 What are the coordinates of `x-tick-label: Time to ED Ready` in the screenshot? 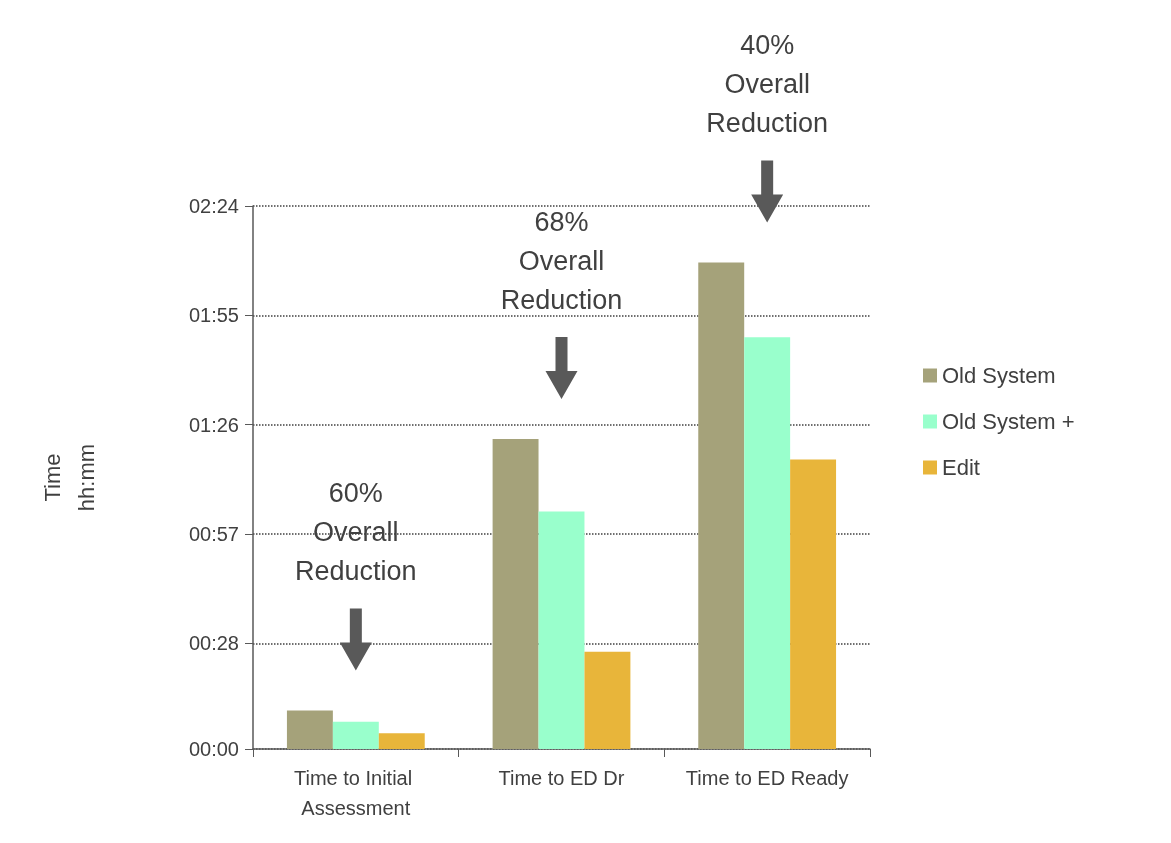 It's located at (767, 778).